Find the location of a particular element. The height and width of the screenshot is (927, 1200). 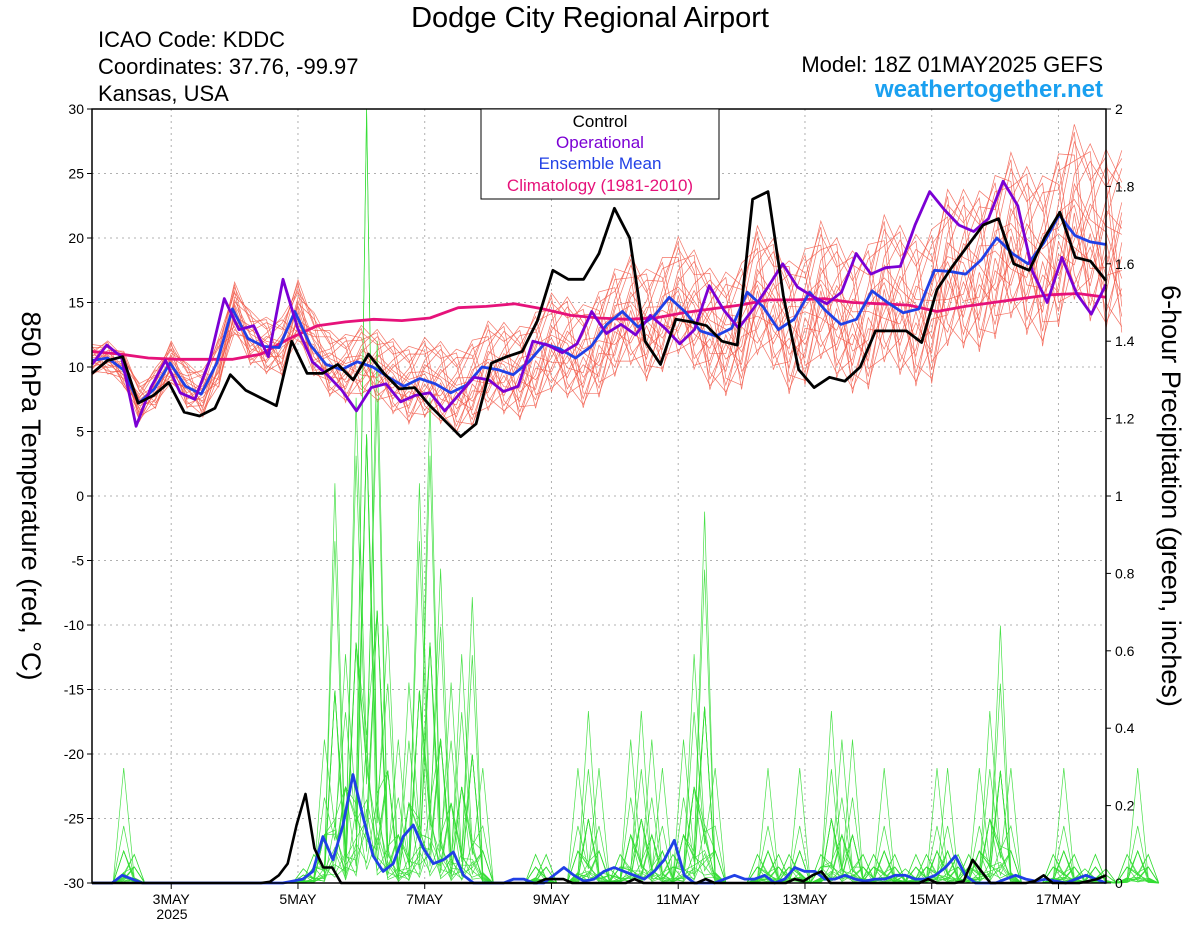

left-tick-label: 20 is located at coordinates (76, 238).